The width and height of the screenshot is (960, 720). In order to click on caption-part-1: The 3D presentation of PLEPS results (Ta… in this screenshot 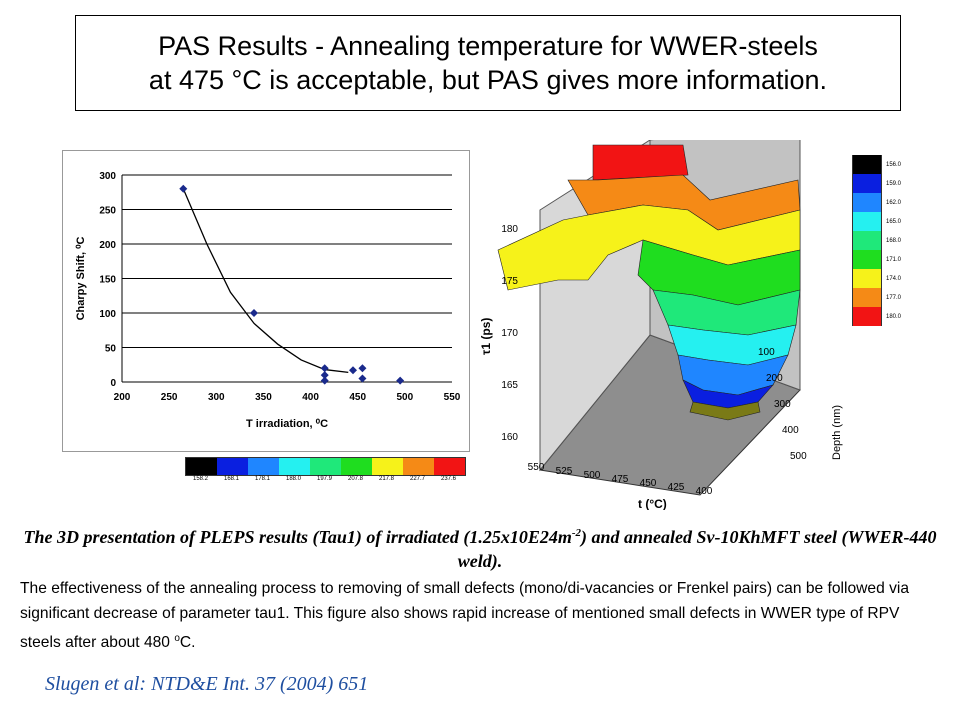, I will do `click(297, 537)`.